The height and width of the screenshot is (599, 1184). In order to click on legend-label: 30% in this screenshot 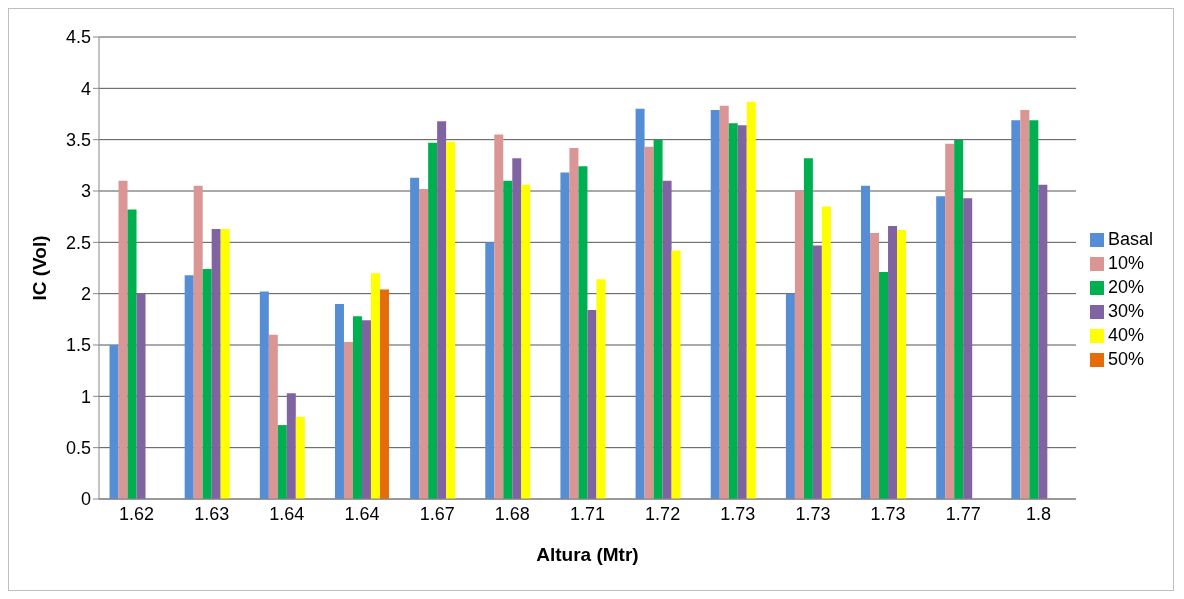, I will do `click(1125, 311)`.